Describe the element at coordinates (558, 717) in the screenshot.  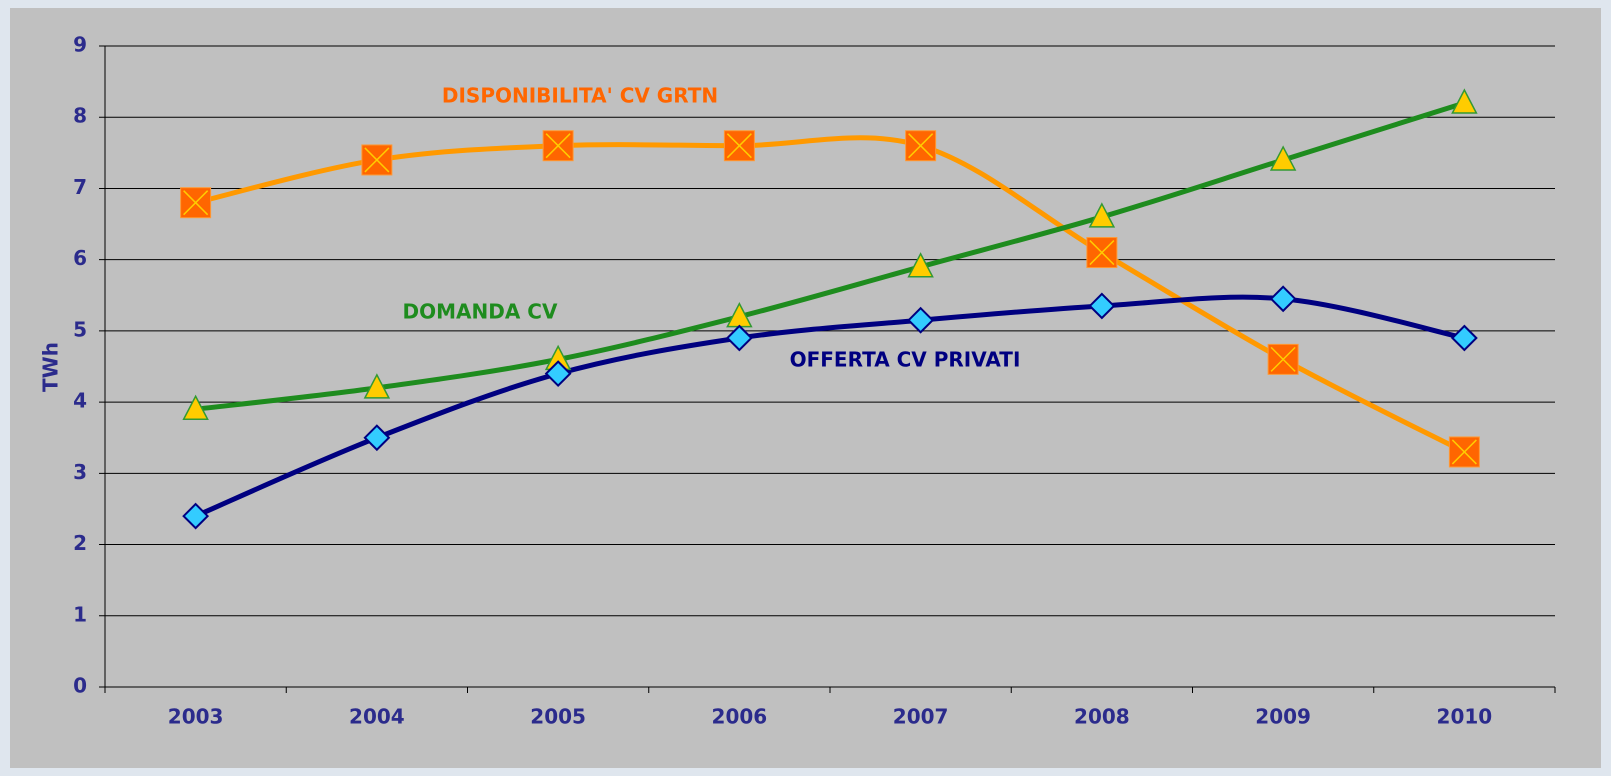
I see `x-tick-label: 2005` at that location.